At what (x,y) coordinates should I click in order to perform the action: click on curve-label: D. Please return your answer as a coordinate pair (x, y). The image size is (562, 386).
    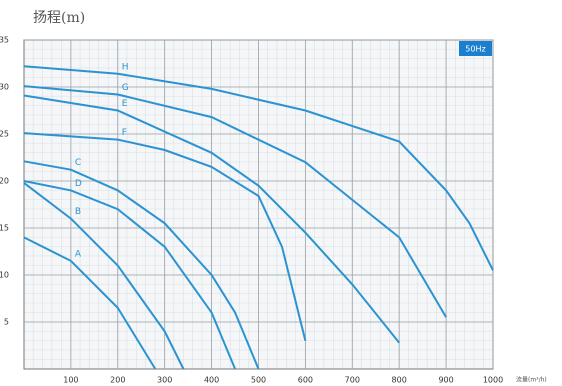
    Looking at the image, I should click on (78, 184).